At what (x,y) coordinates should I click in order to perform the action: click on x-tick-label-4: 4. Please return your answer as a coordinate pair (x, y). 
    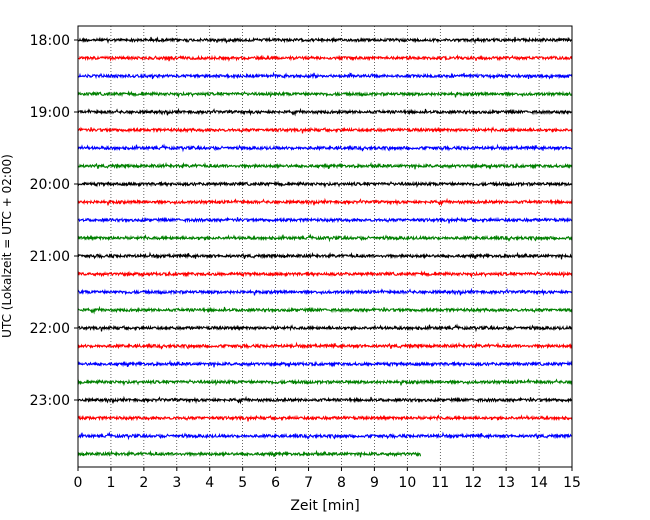
    Looking at the image, I should click on (209, 483).